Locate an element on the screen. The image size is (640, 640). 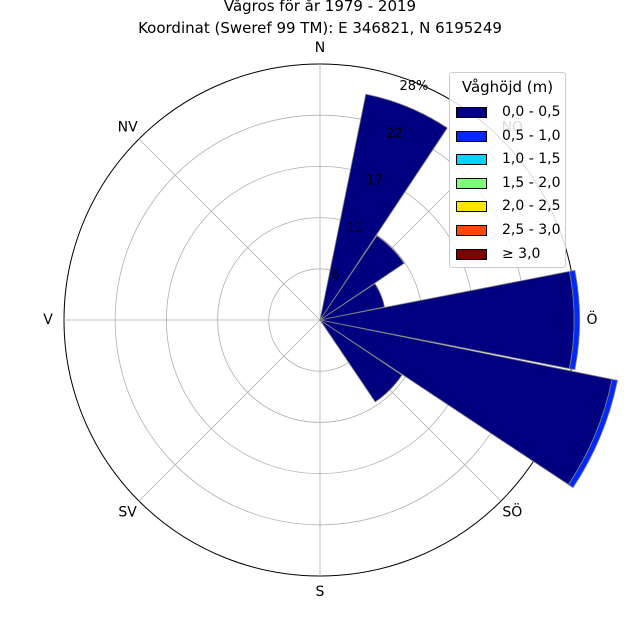
legend-item-5: 2,5 - 3,0 is located at coordinates (511, 230).